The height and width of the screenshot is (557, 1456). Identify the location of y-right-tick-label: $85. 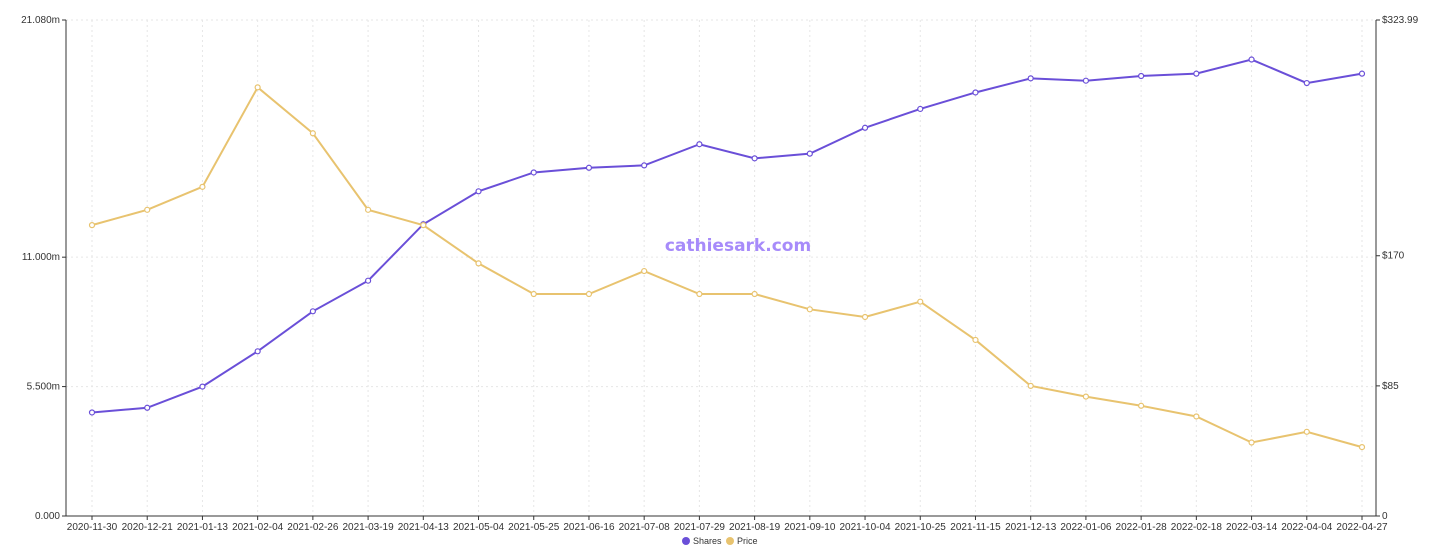
(1390, 386).